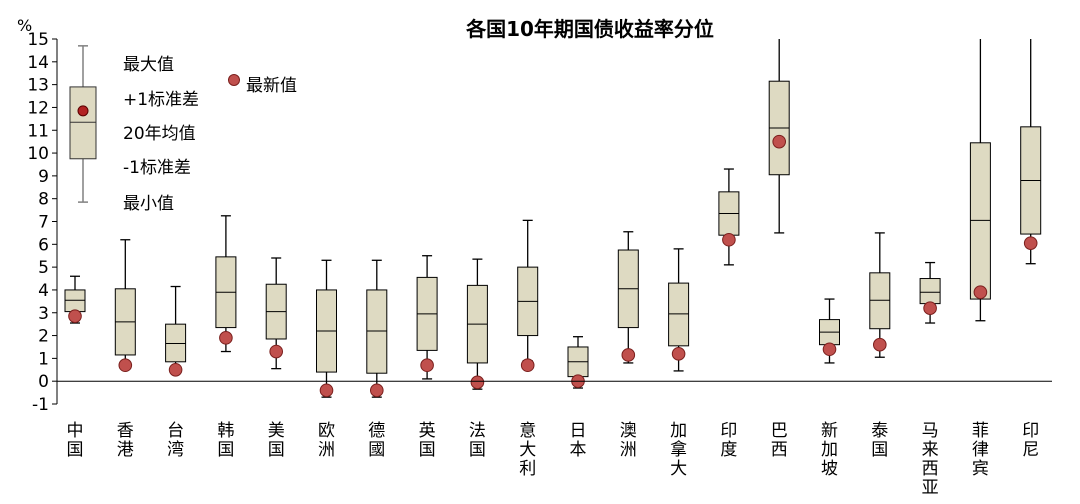  Describe the element at coordinates (930, 469) in the screenshot. I see `x-tick-label-char: 西` at that location.